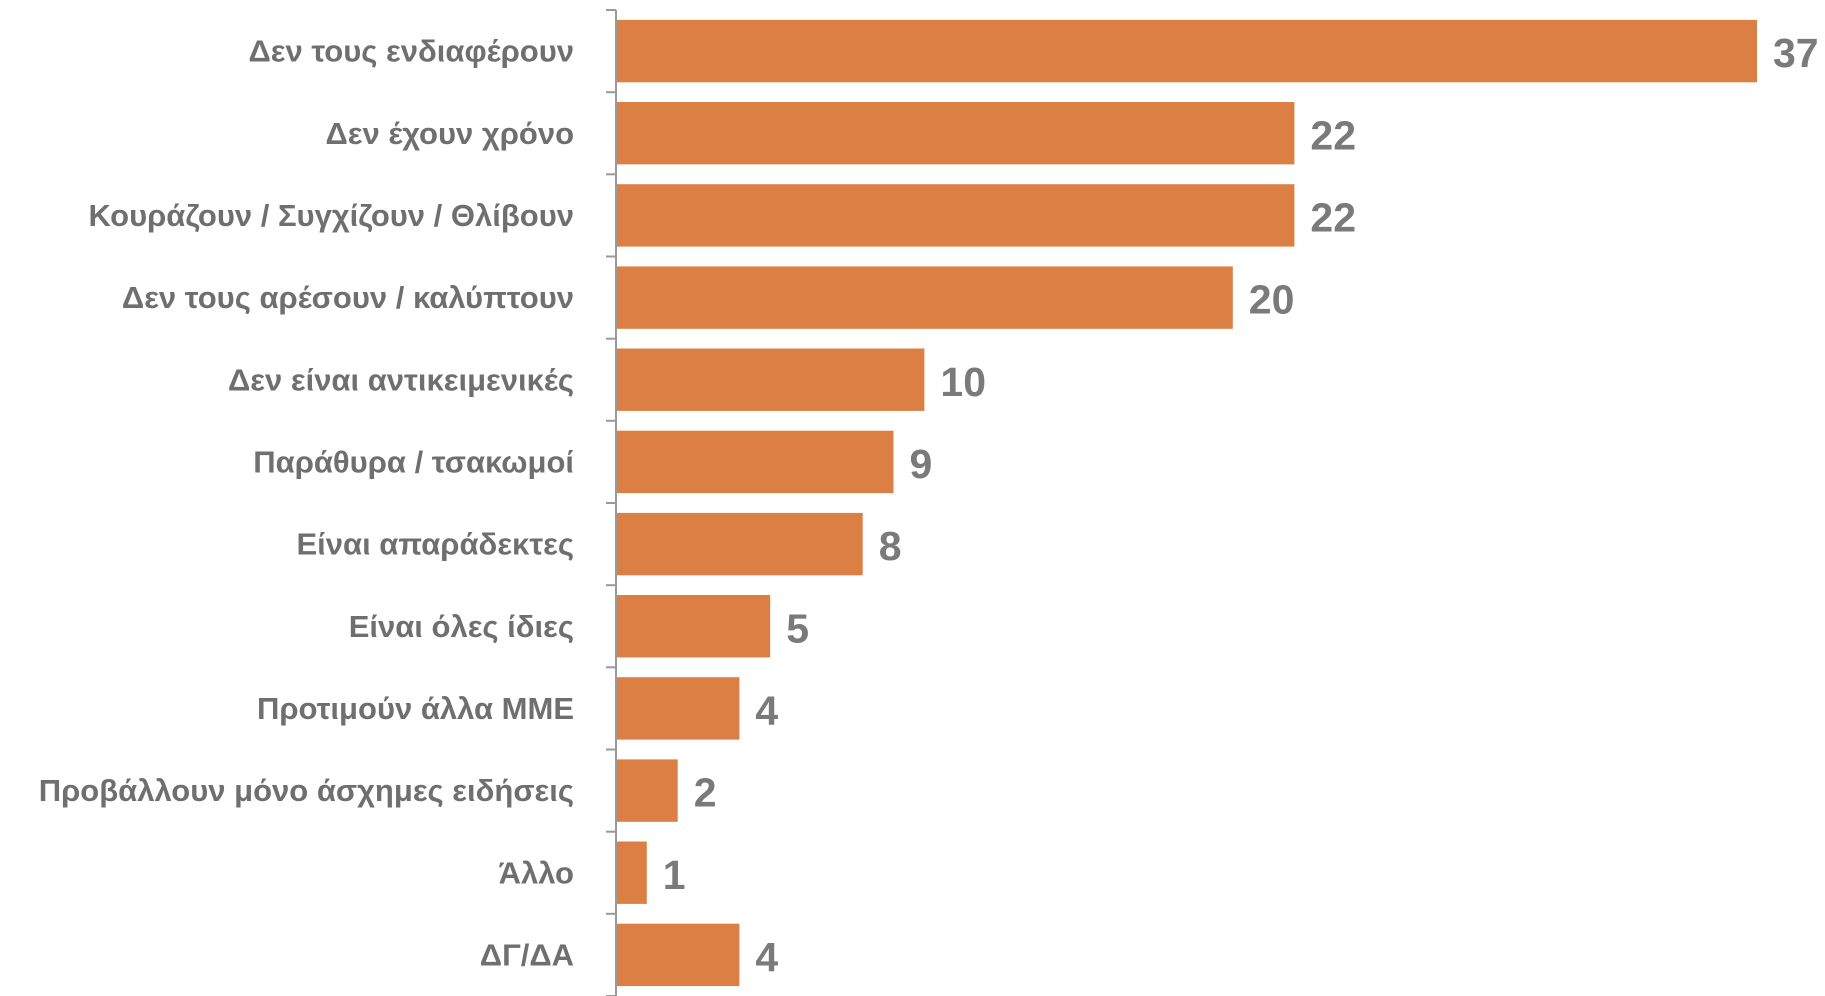  Describe the element at coordinates (527, 954) in the screenshot. I see `category-label: ΔΓ/ΔΑ` at that location.